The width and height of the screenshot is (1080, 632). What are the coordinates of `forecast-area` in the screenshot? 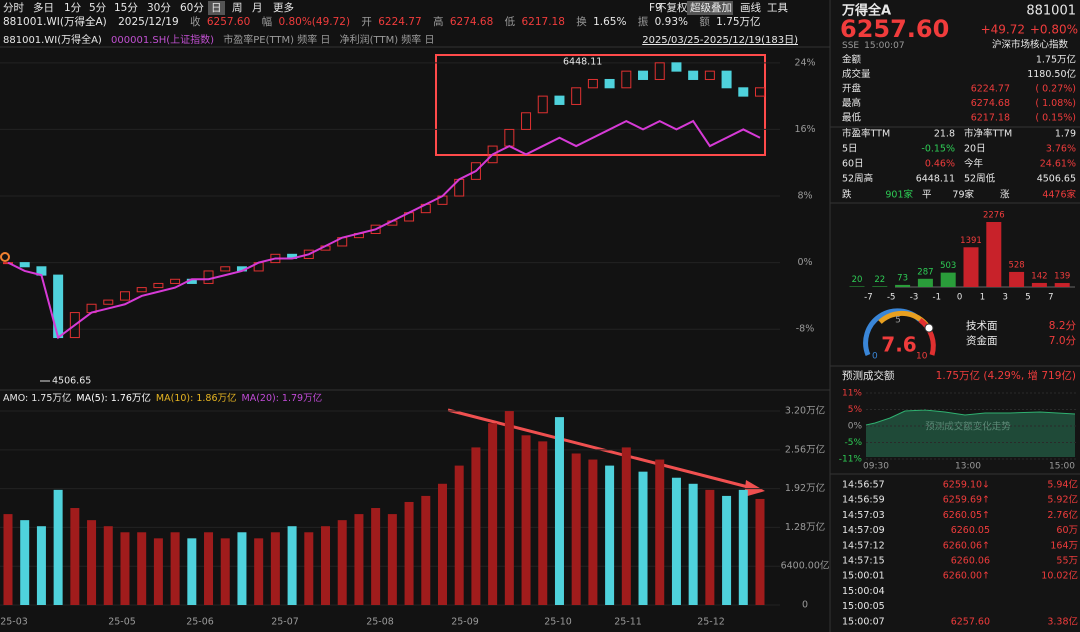 It's located at (970, 433).